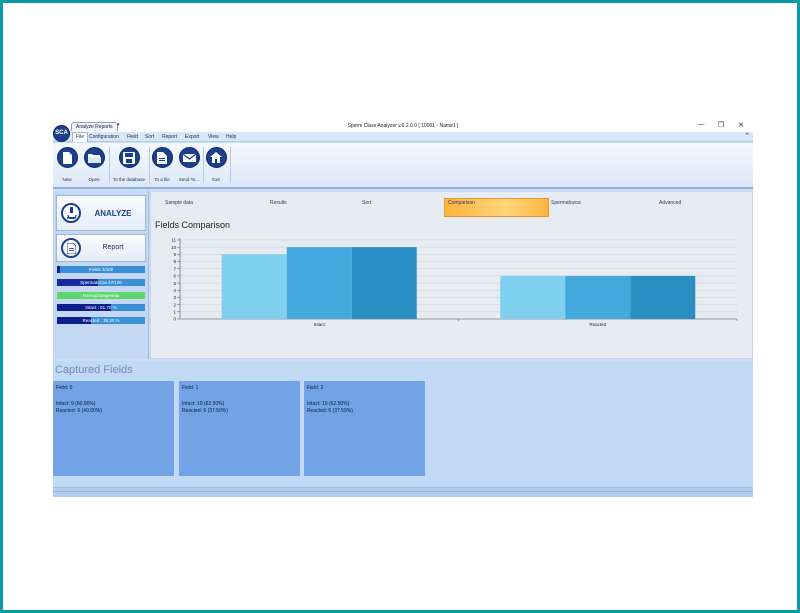 The width and height of the screenshot is (800, 613). Describe the element at coordinates (173, 240) in the screenshot. I see `y-tick-label: 11` at that location.